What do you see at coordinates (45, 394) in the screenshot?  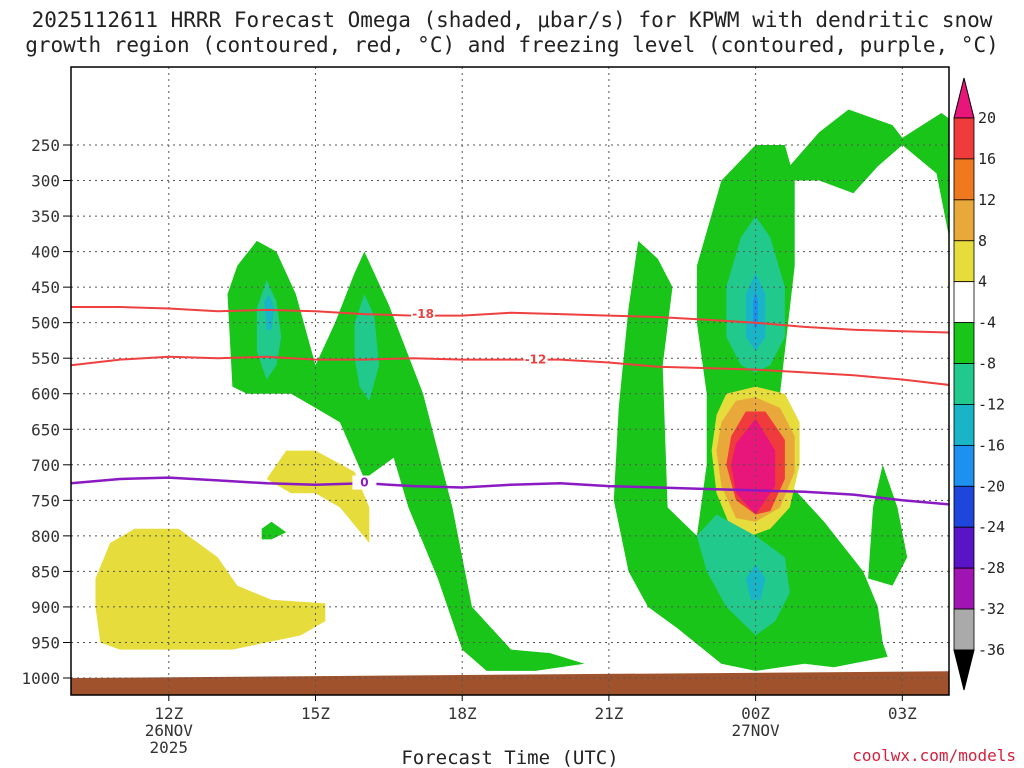 I see `y-tick-label-600: 600` at bounding box center [45, 394].